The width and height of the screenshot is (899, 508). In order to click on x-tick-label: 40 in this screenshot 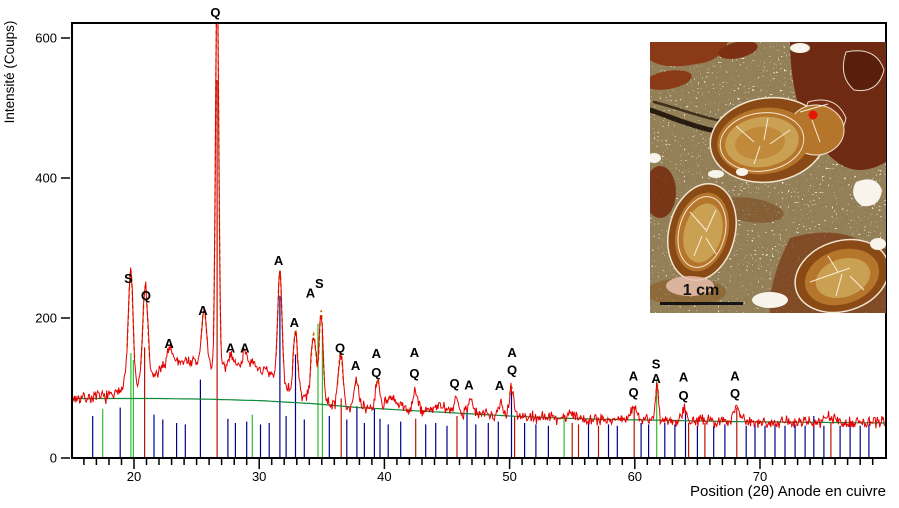, I will do `click(384, 476)`.